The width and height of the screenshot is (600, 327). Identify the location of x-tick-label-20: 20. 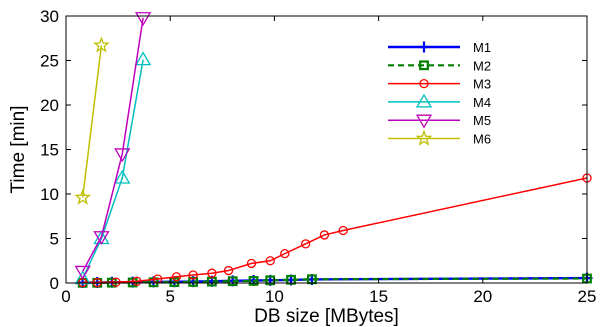
(482, 296).